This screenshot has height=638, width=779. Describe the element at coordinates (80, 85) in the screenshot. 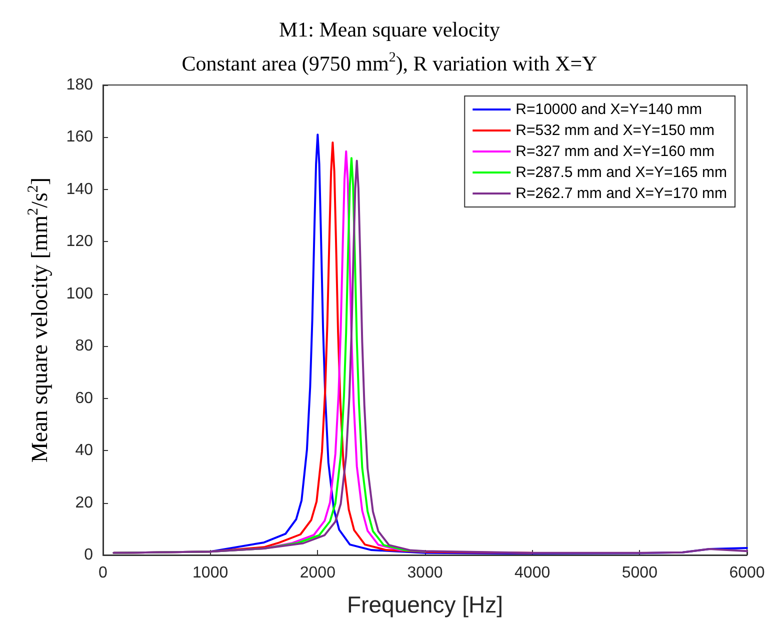

I see `y-tick-label: 180` at that location.